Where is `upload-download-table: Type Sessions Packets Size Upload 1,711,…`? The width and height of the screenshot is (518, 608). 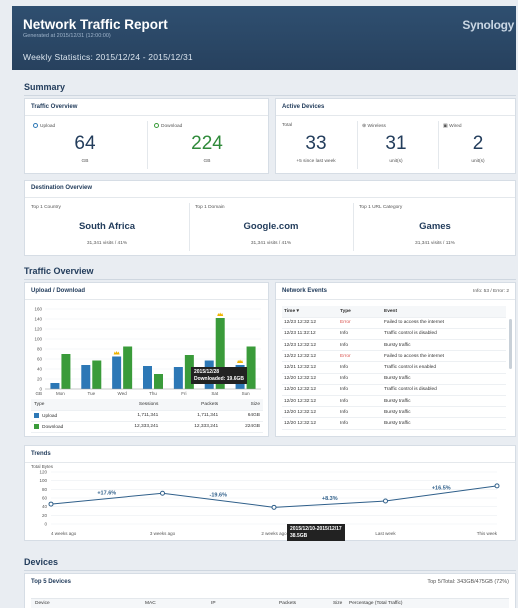
upload-download-table: Type Sessions Packets Size Upload 1,711,… is located at coordinates (147, 416).